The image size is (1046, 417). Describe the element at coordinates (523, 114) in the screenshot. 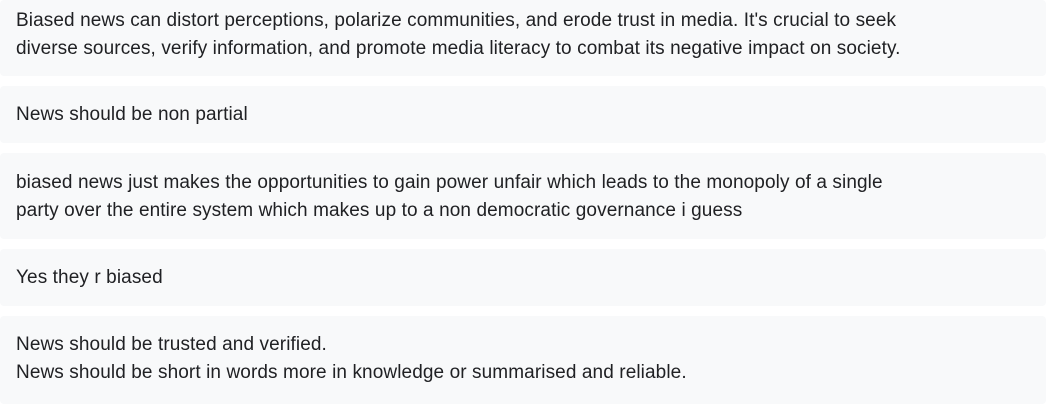

I see `response-item: News should be non partial` at that location.